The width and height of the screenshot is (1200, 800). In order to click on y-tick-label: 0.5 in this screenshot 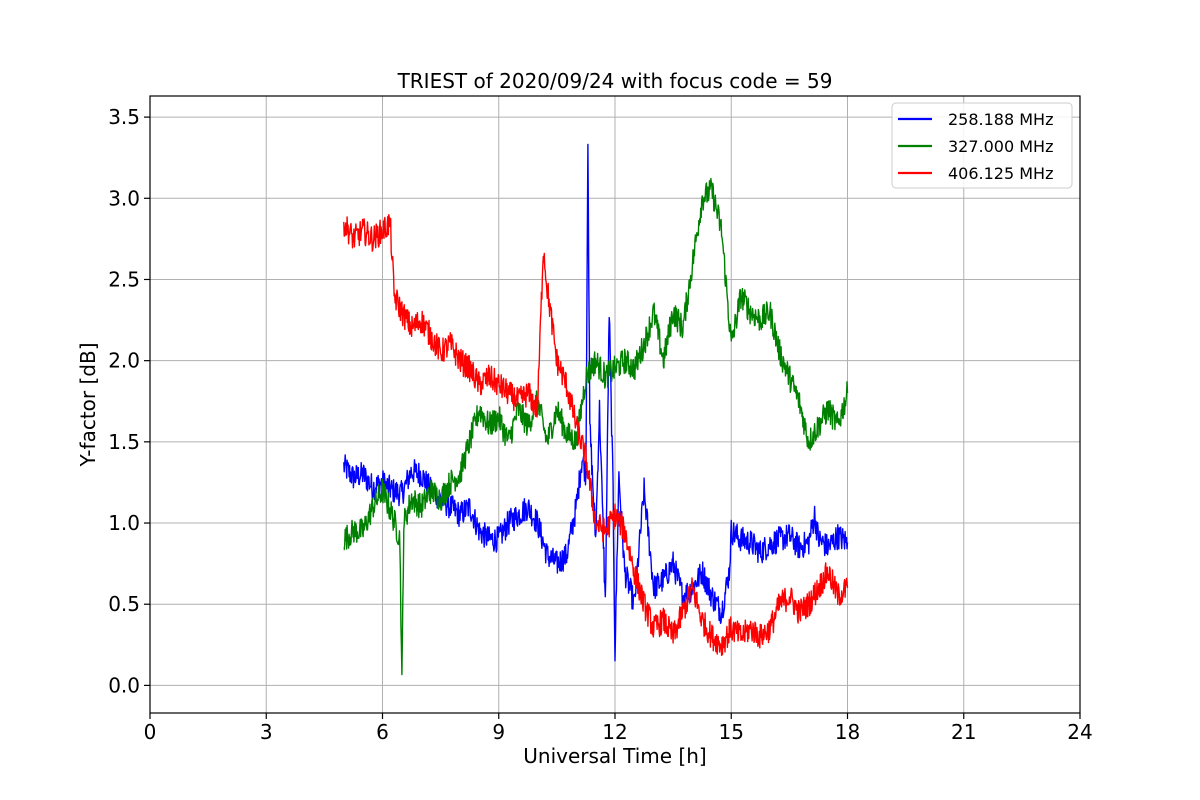, I will do `click(124, 604)`.